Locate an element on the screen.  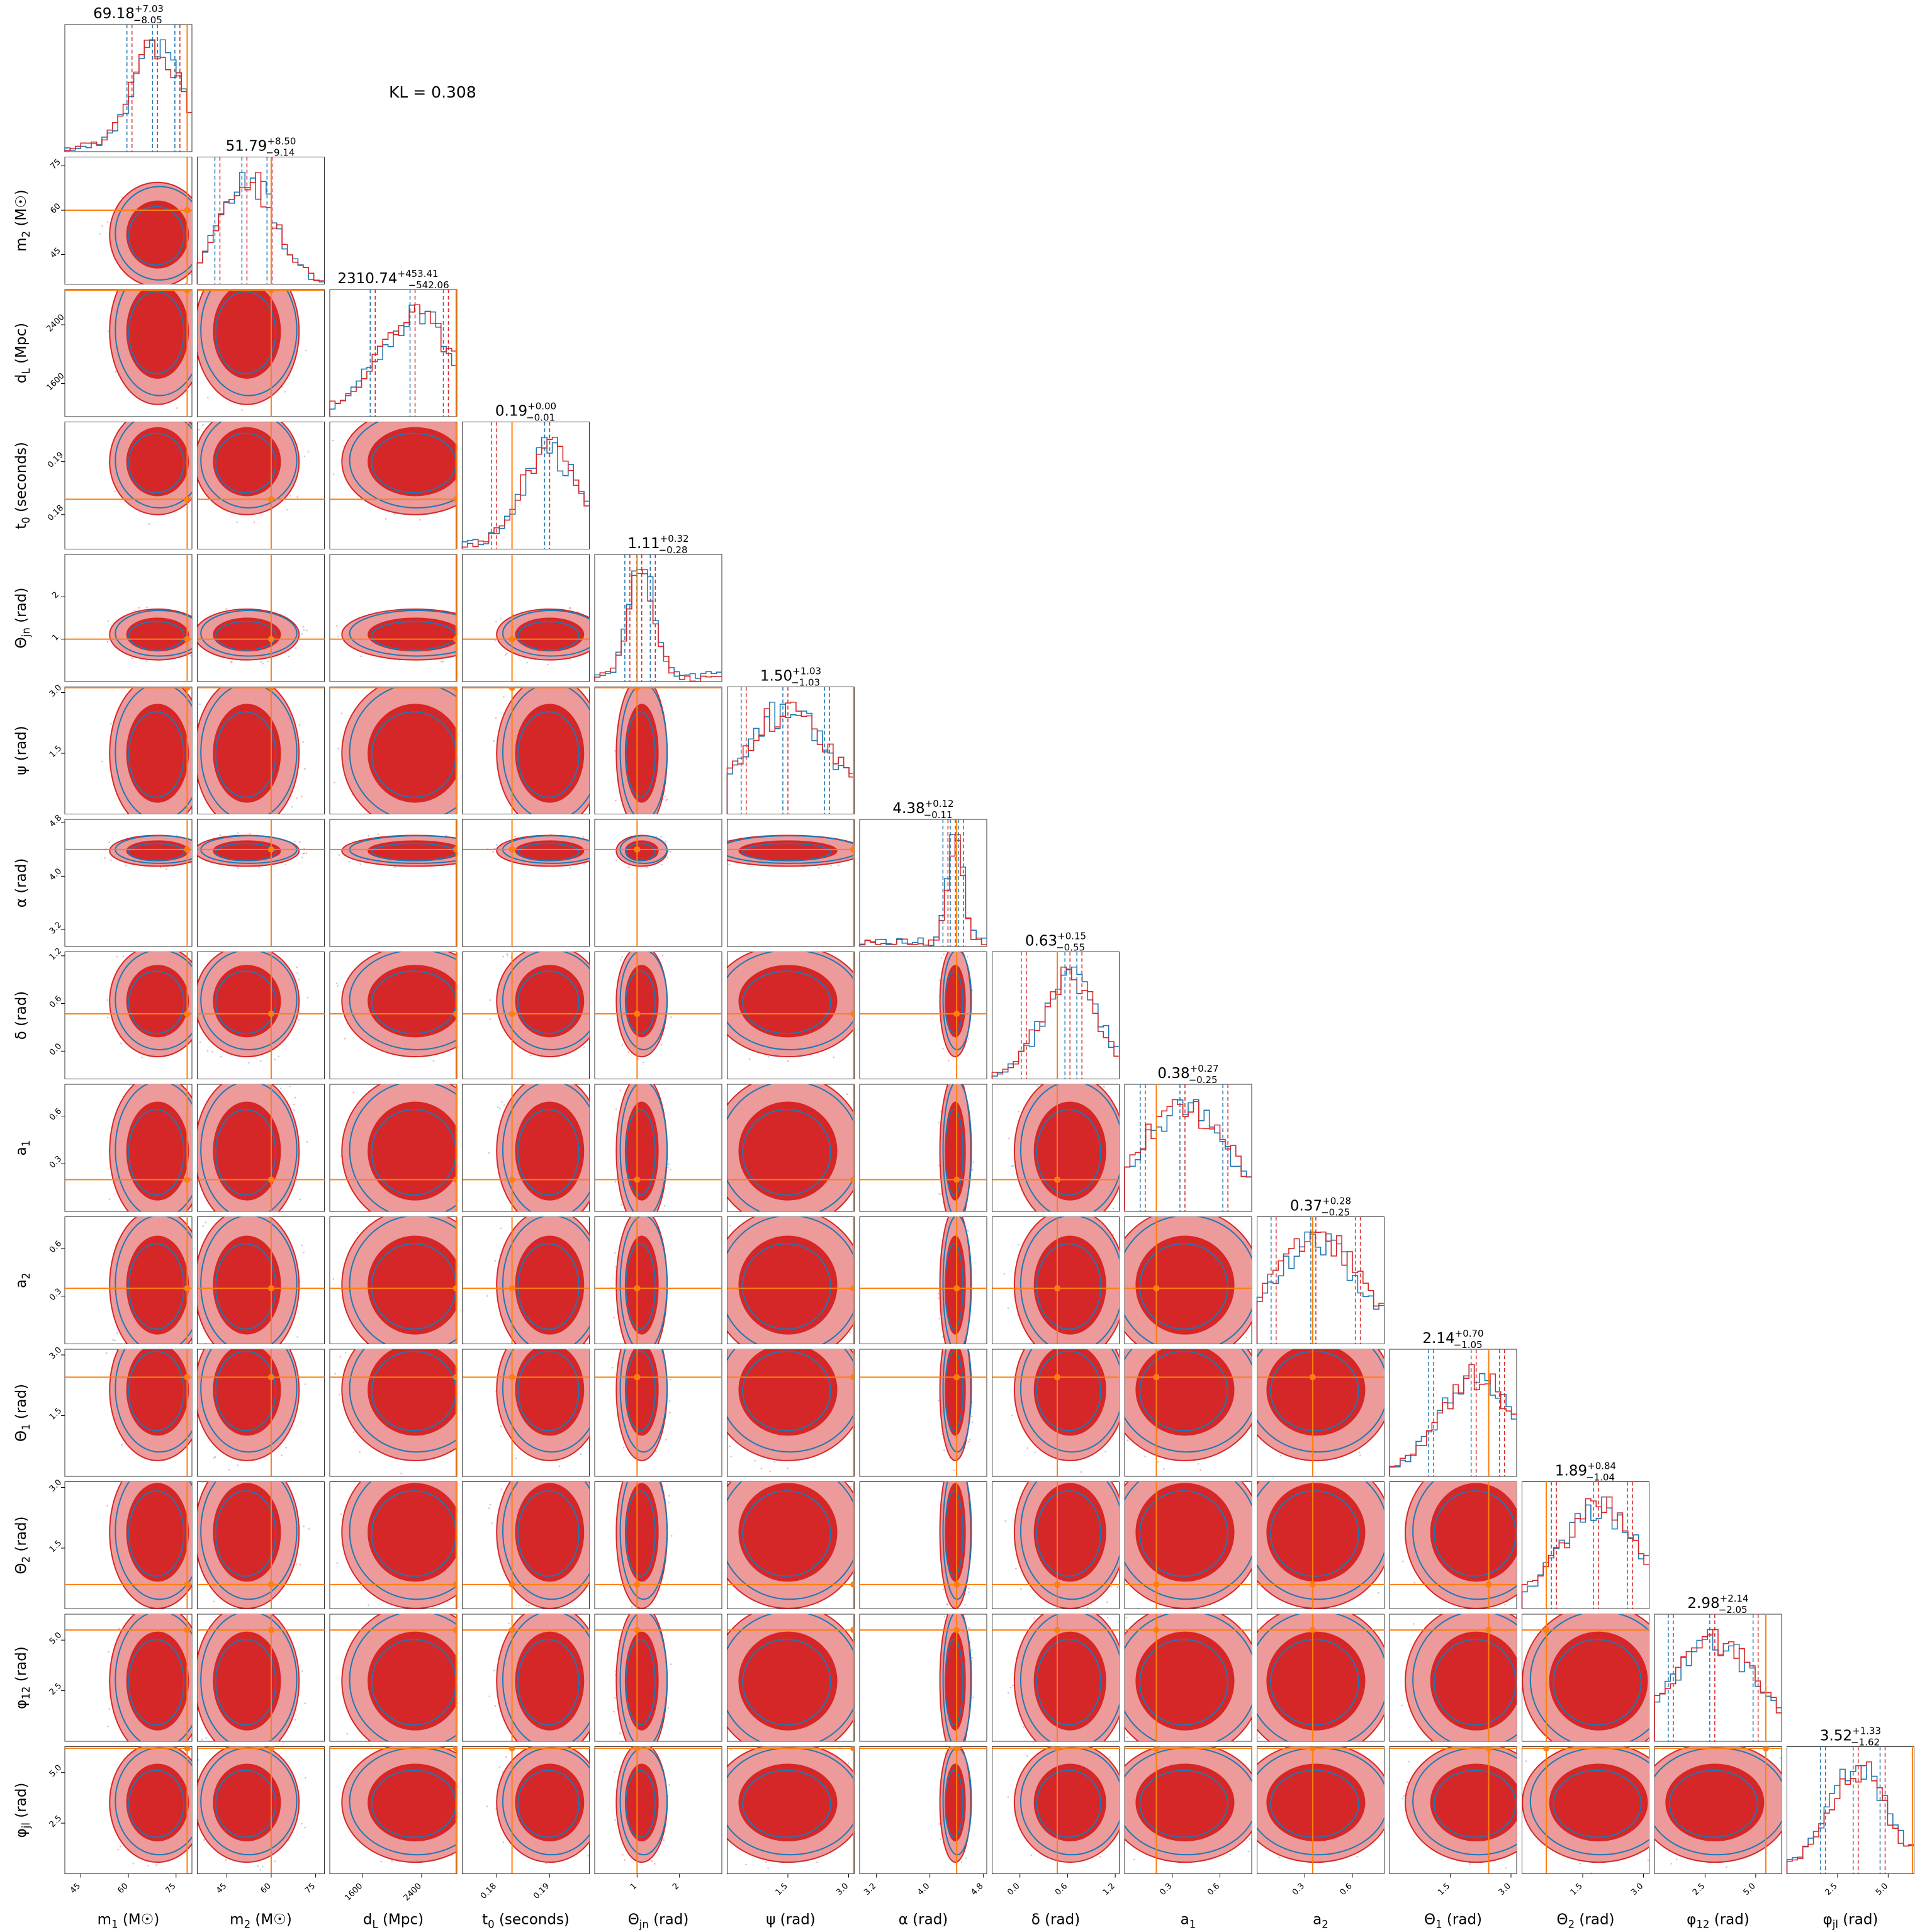
x-axis-label: α (rad) is located at coordinates (923, 1920).